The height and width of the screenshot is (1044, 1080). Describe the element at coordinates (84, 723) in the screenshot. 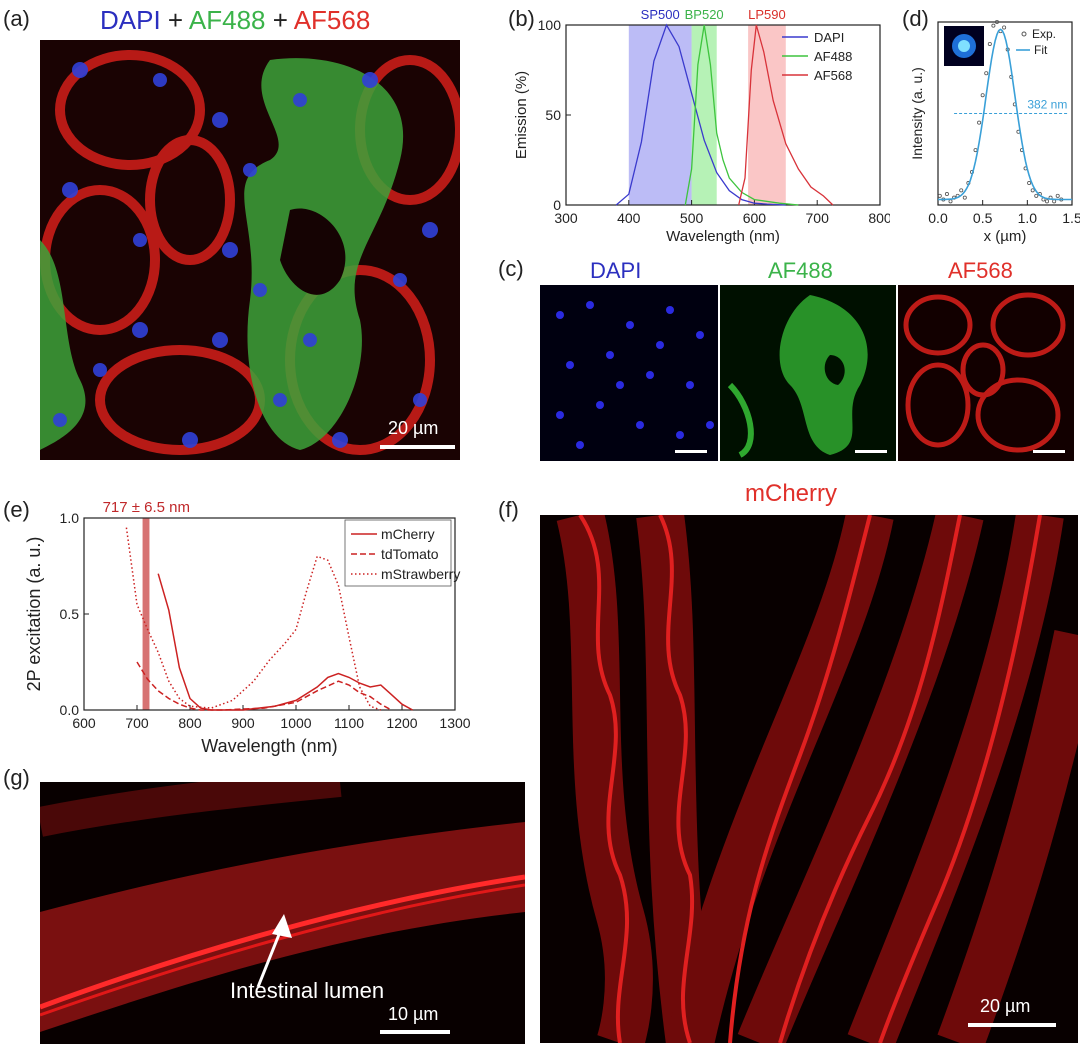

I see `chart-e-xtick-label: 600` at that location.